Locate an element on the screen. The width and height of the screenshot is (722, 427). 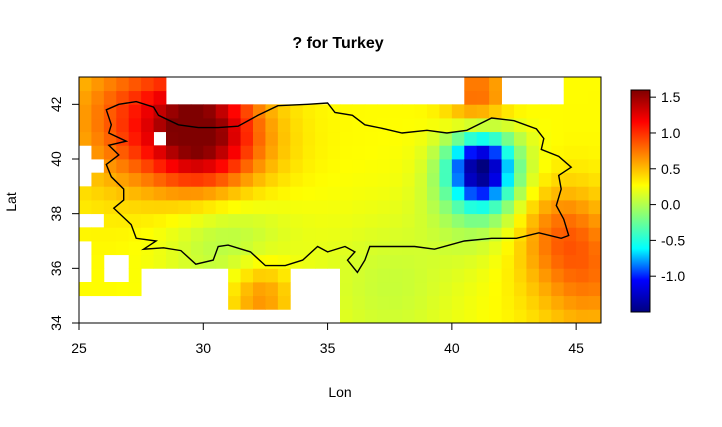
colorbar-tick-label: 1.0 is located at coordinates (671, 133).